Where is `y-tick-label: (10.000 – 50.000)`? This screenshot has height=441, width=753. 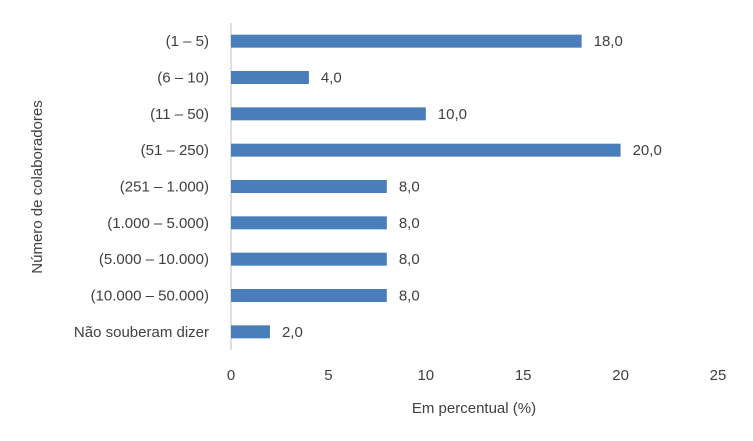
y-tick-label: (10.000 – 50.000) is located at coordinates (150, 295).